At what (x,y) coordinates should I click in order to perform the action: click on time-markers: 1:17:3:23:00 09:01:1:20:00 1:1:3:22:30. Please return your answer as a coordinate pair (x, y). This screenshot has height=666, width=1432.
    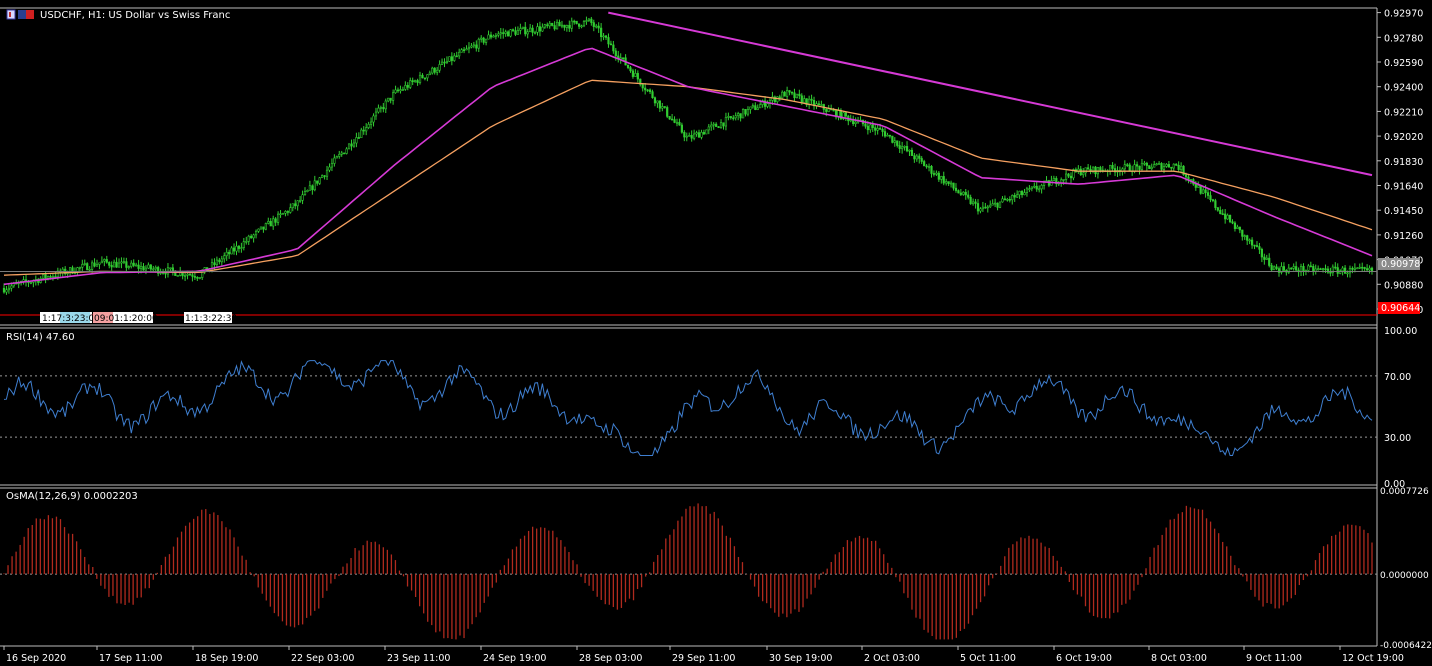
    Looking at the image, I should click on (138, 318).